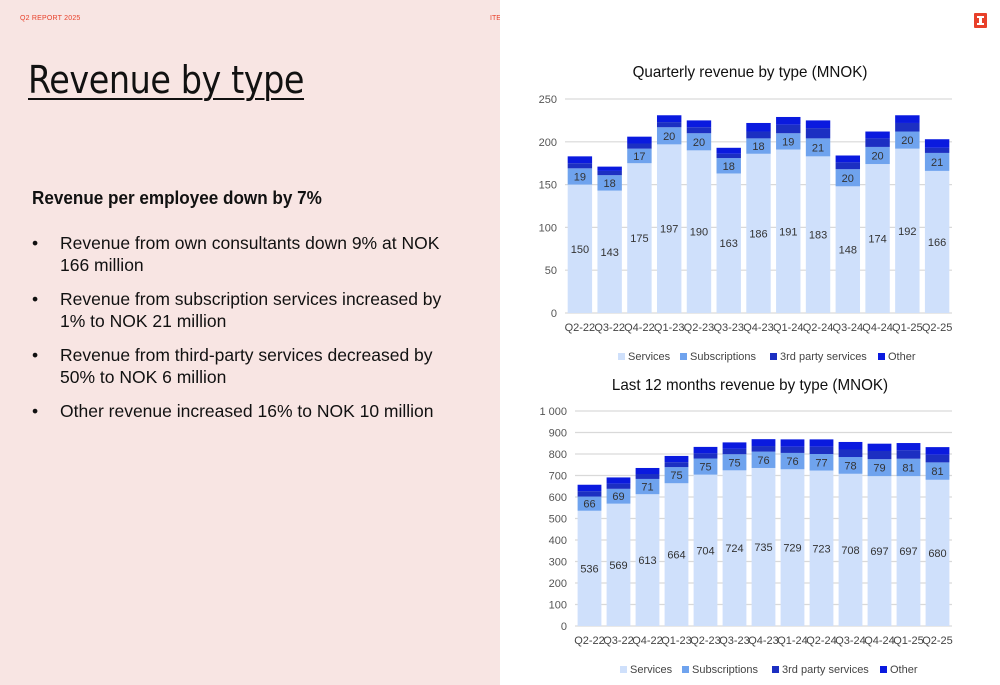  I want to click on y-tick-label: 200, so click(548, 143).